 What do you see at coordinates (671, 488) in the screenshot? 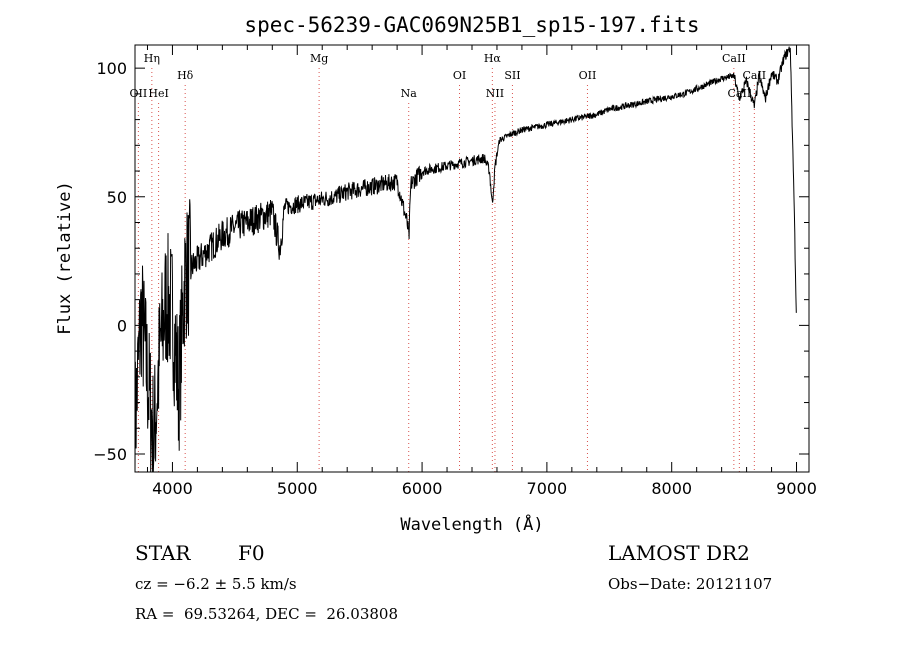
I see `x-tick-label: 8000` at bounding box center [671, 488].